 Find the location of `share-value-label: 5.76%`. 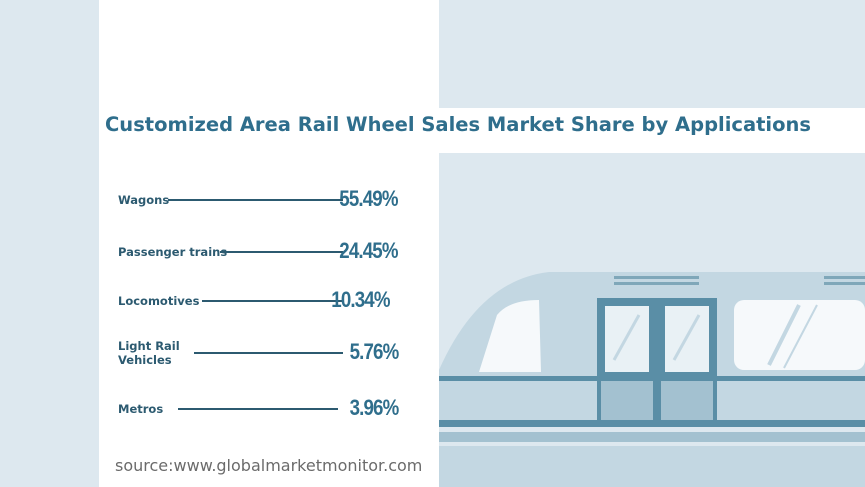

share-value-label: 5.76% is located at coordinates (374, 351).